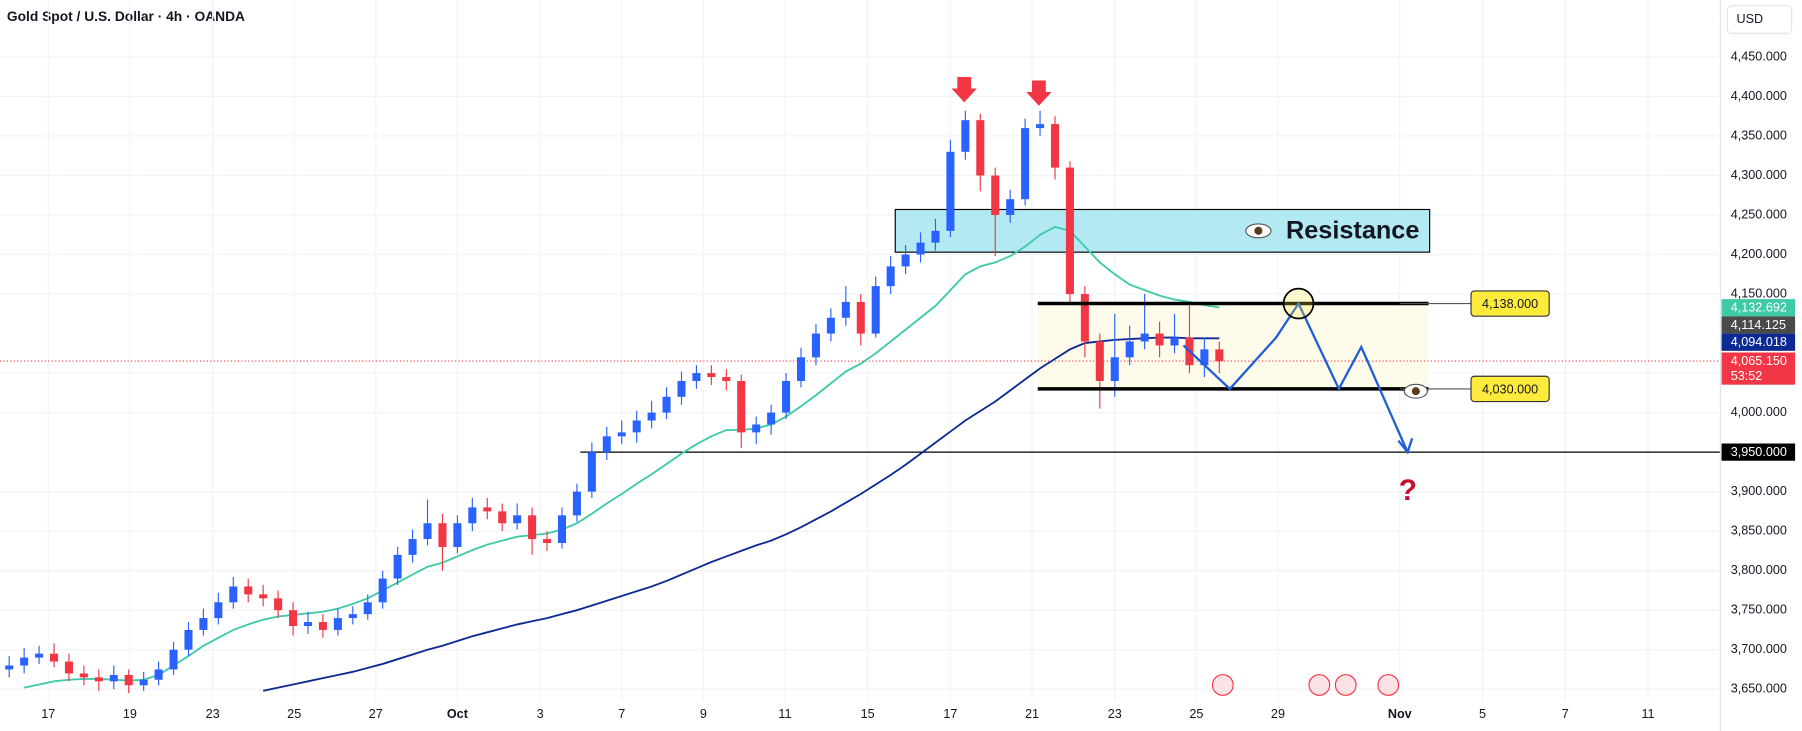 The width and height of the screenshot is (1802, 731). Describe the element at coordinates (1032, 714) in the screenshot. I see `x-tick-label: 21` at that location.